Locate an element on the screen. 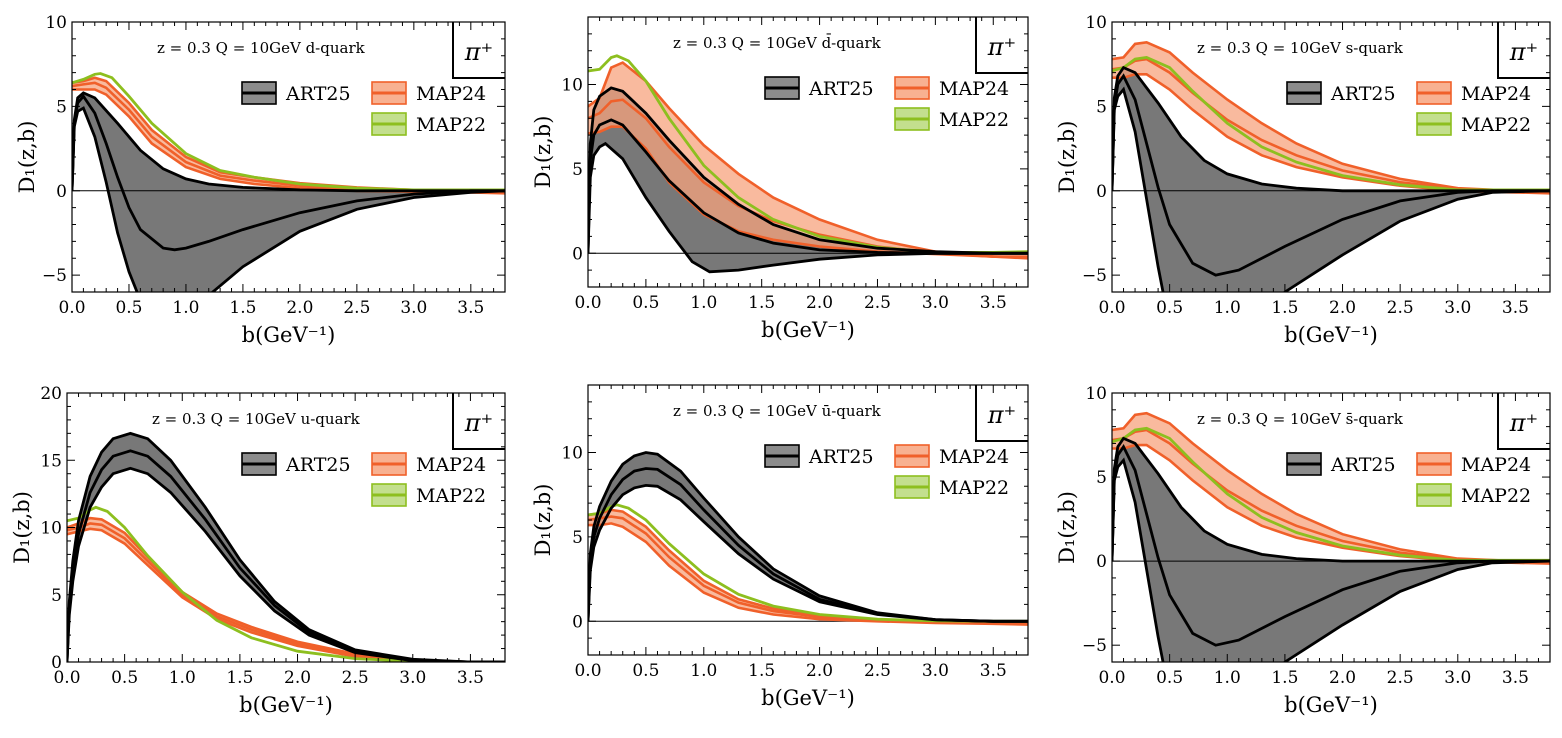  kinematics-annotation: z = 0.3 Q = 10GeV s̄-quark is located at coordinates (1300, 419).